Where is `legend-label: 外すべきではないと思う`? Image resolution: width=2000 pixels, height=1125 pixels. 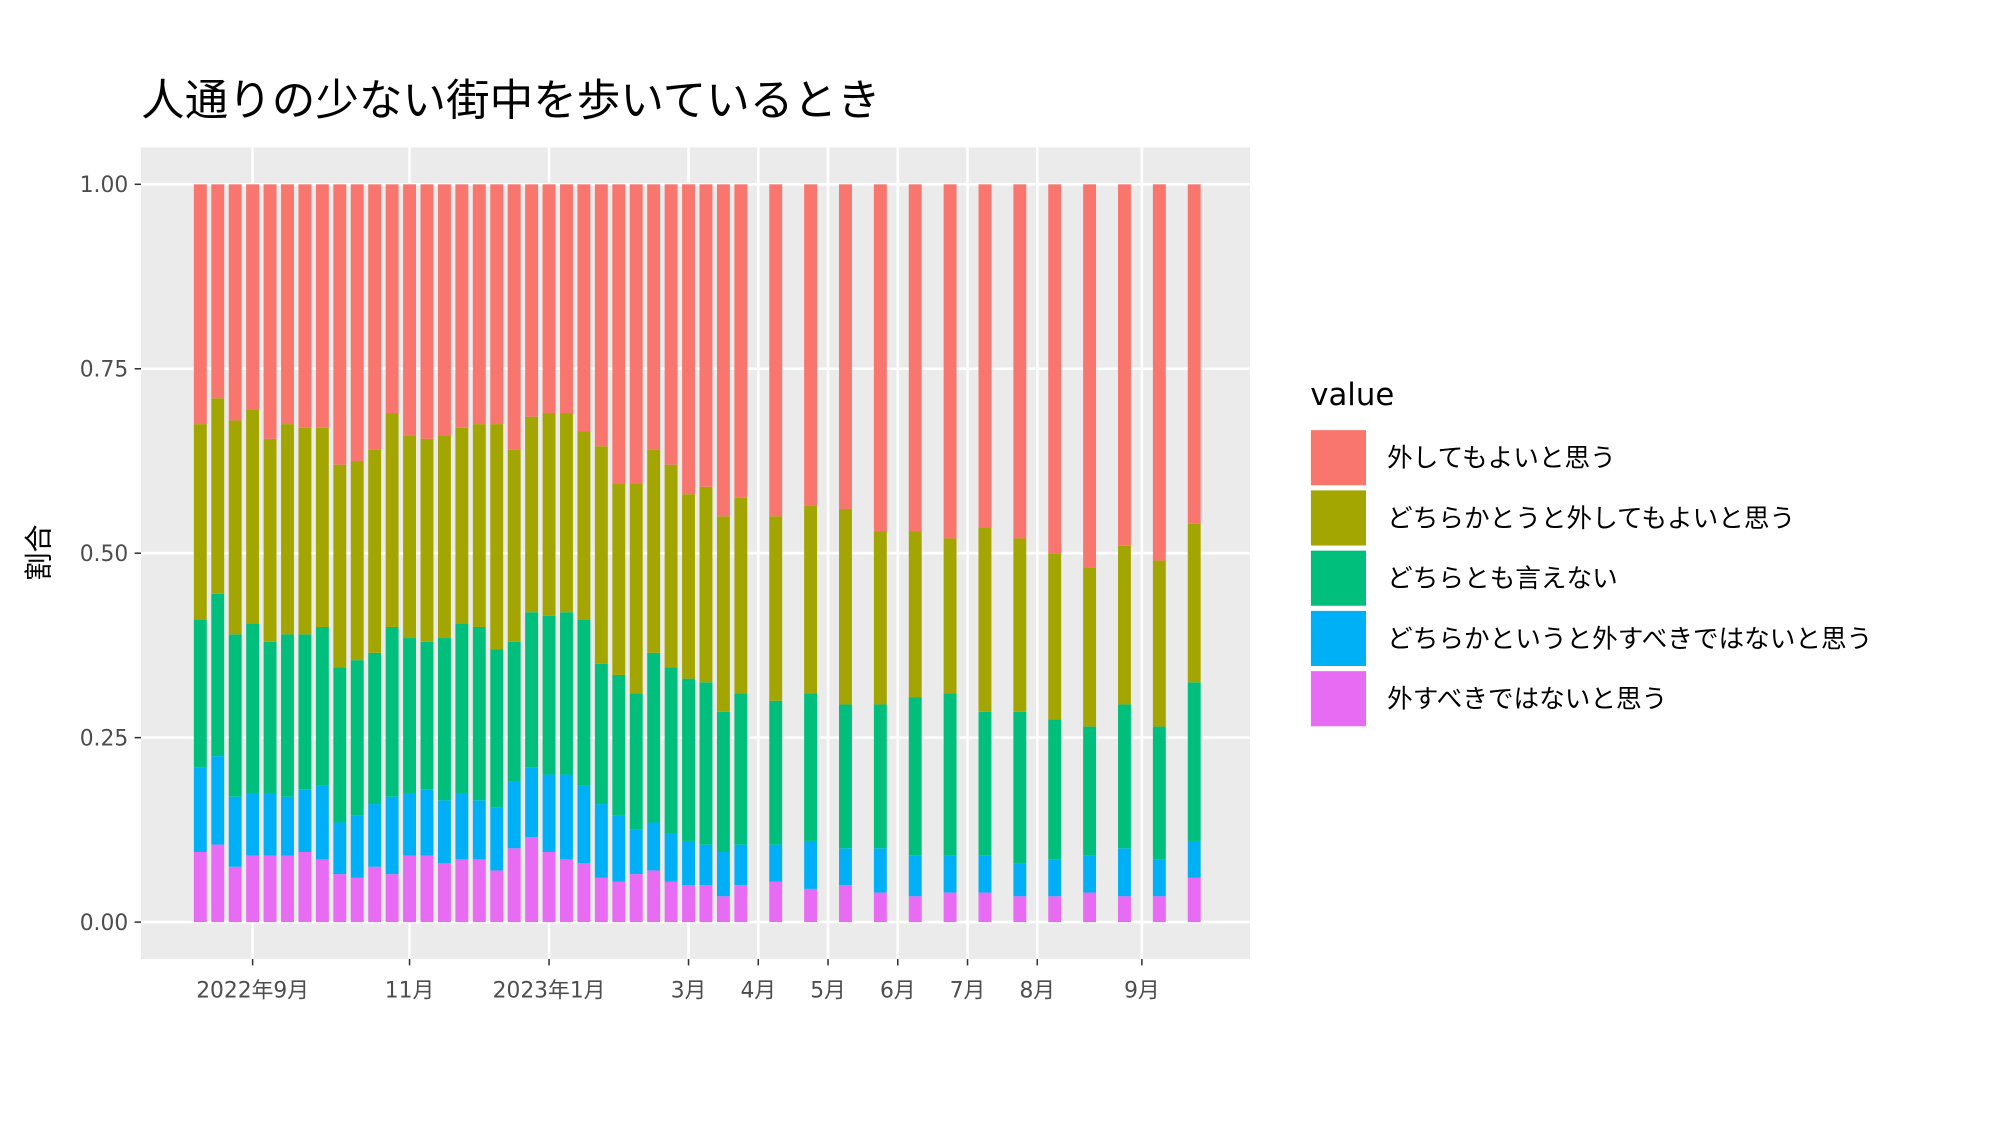
legend-label: 外すべきではないと思う is located at coordinates (1527, 700).